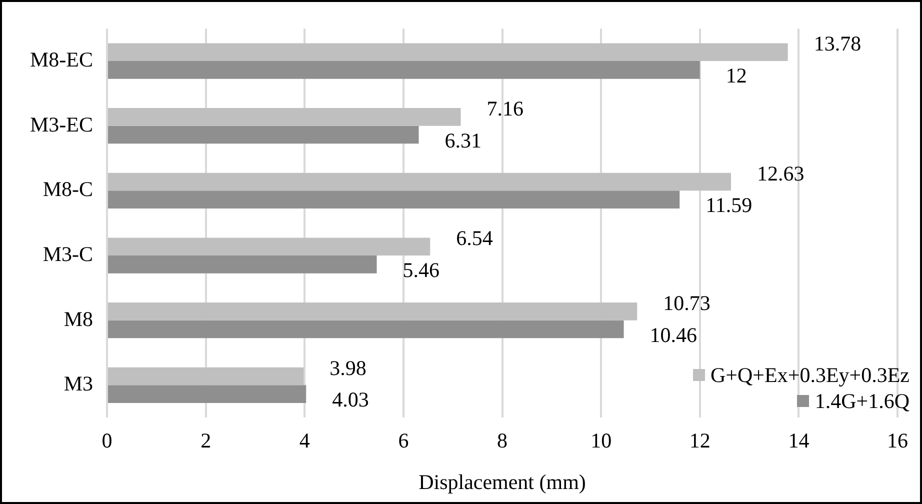 This screenshot has height=504, width=922. Describe the element at coordinates (502, 440) in the screenshot. I see `x-tick-label: 8` at that location.